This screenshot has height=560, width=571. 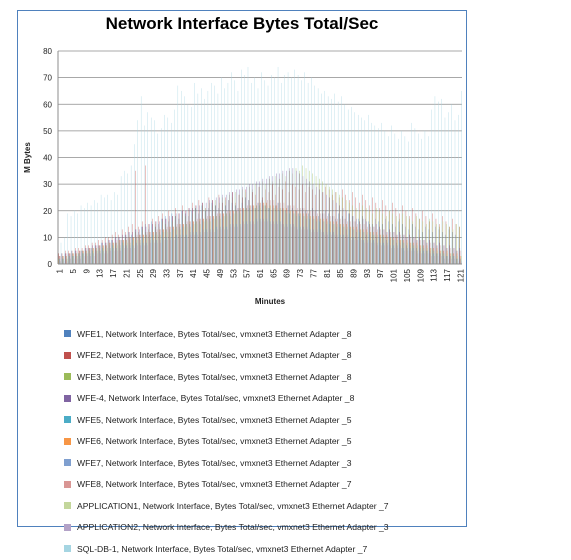 What do you see at coordinates (47, 131) in the screenshot?
I see `y-tick-label: 50` at bounding box center [47, 131].